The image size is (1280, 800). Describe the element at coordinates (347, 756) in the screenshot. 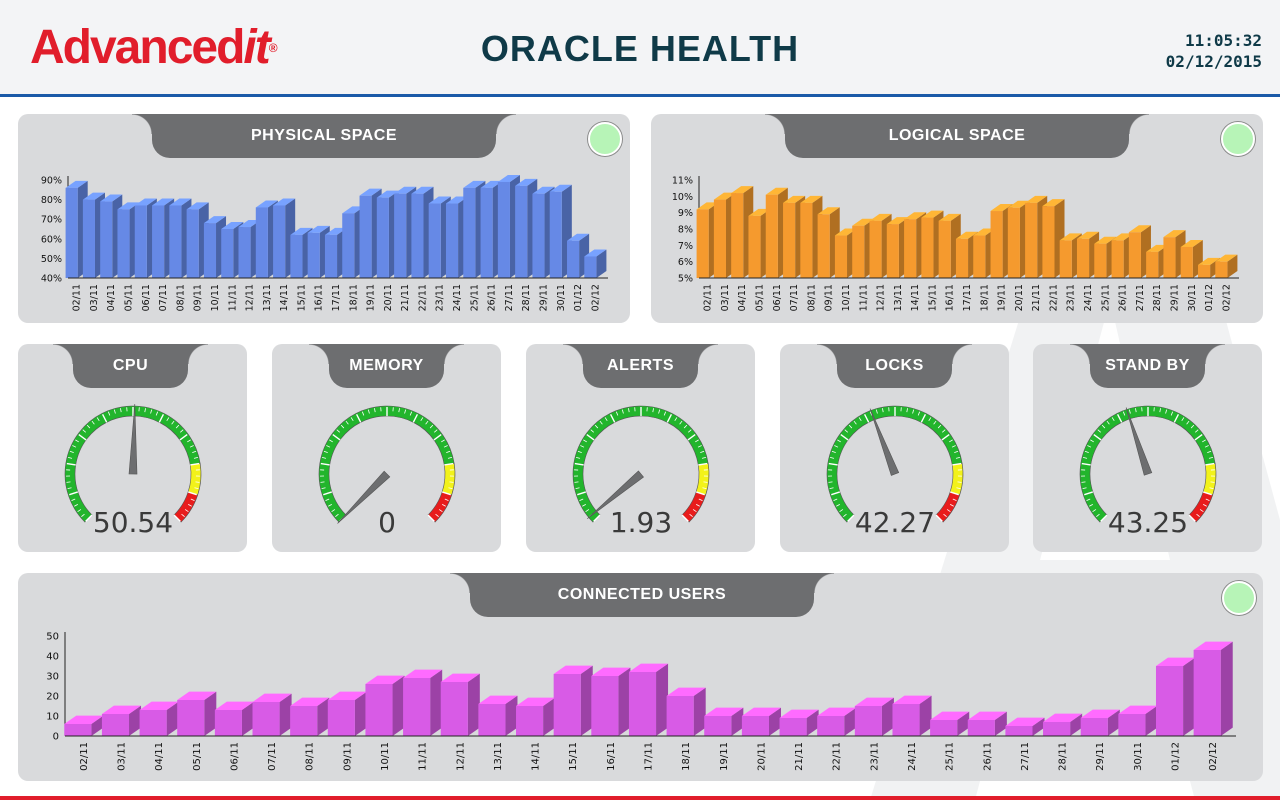

I see `x-tick-label: 09/11` at that location.